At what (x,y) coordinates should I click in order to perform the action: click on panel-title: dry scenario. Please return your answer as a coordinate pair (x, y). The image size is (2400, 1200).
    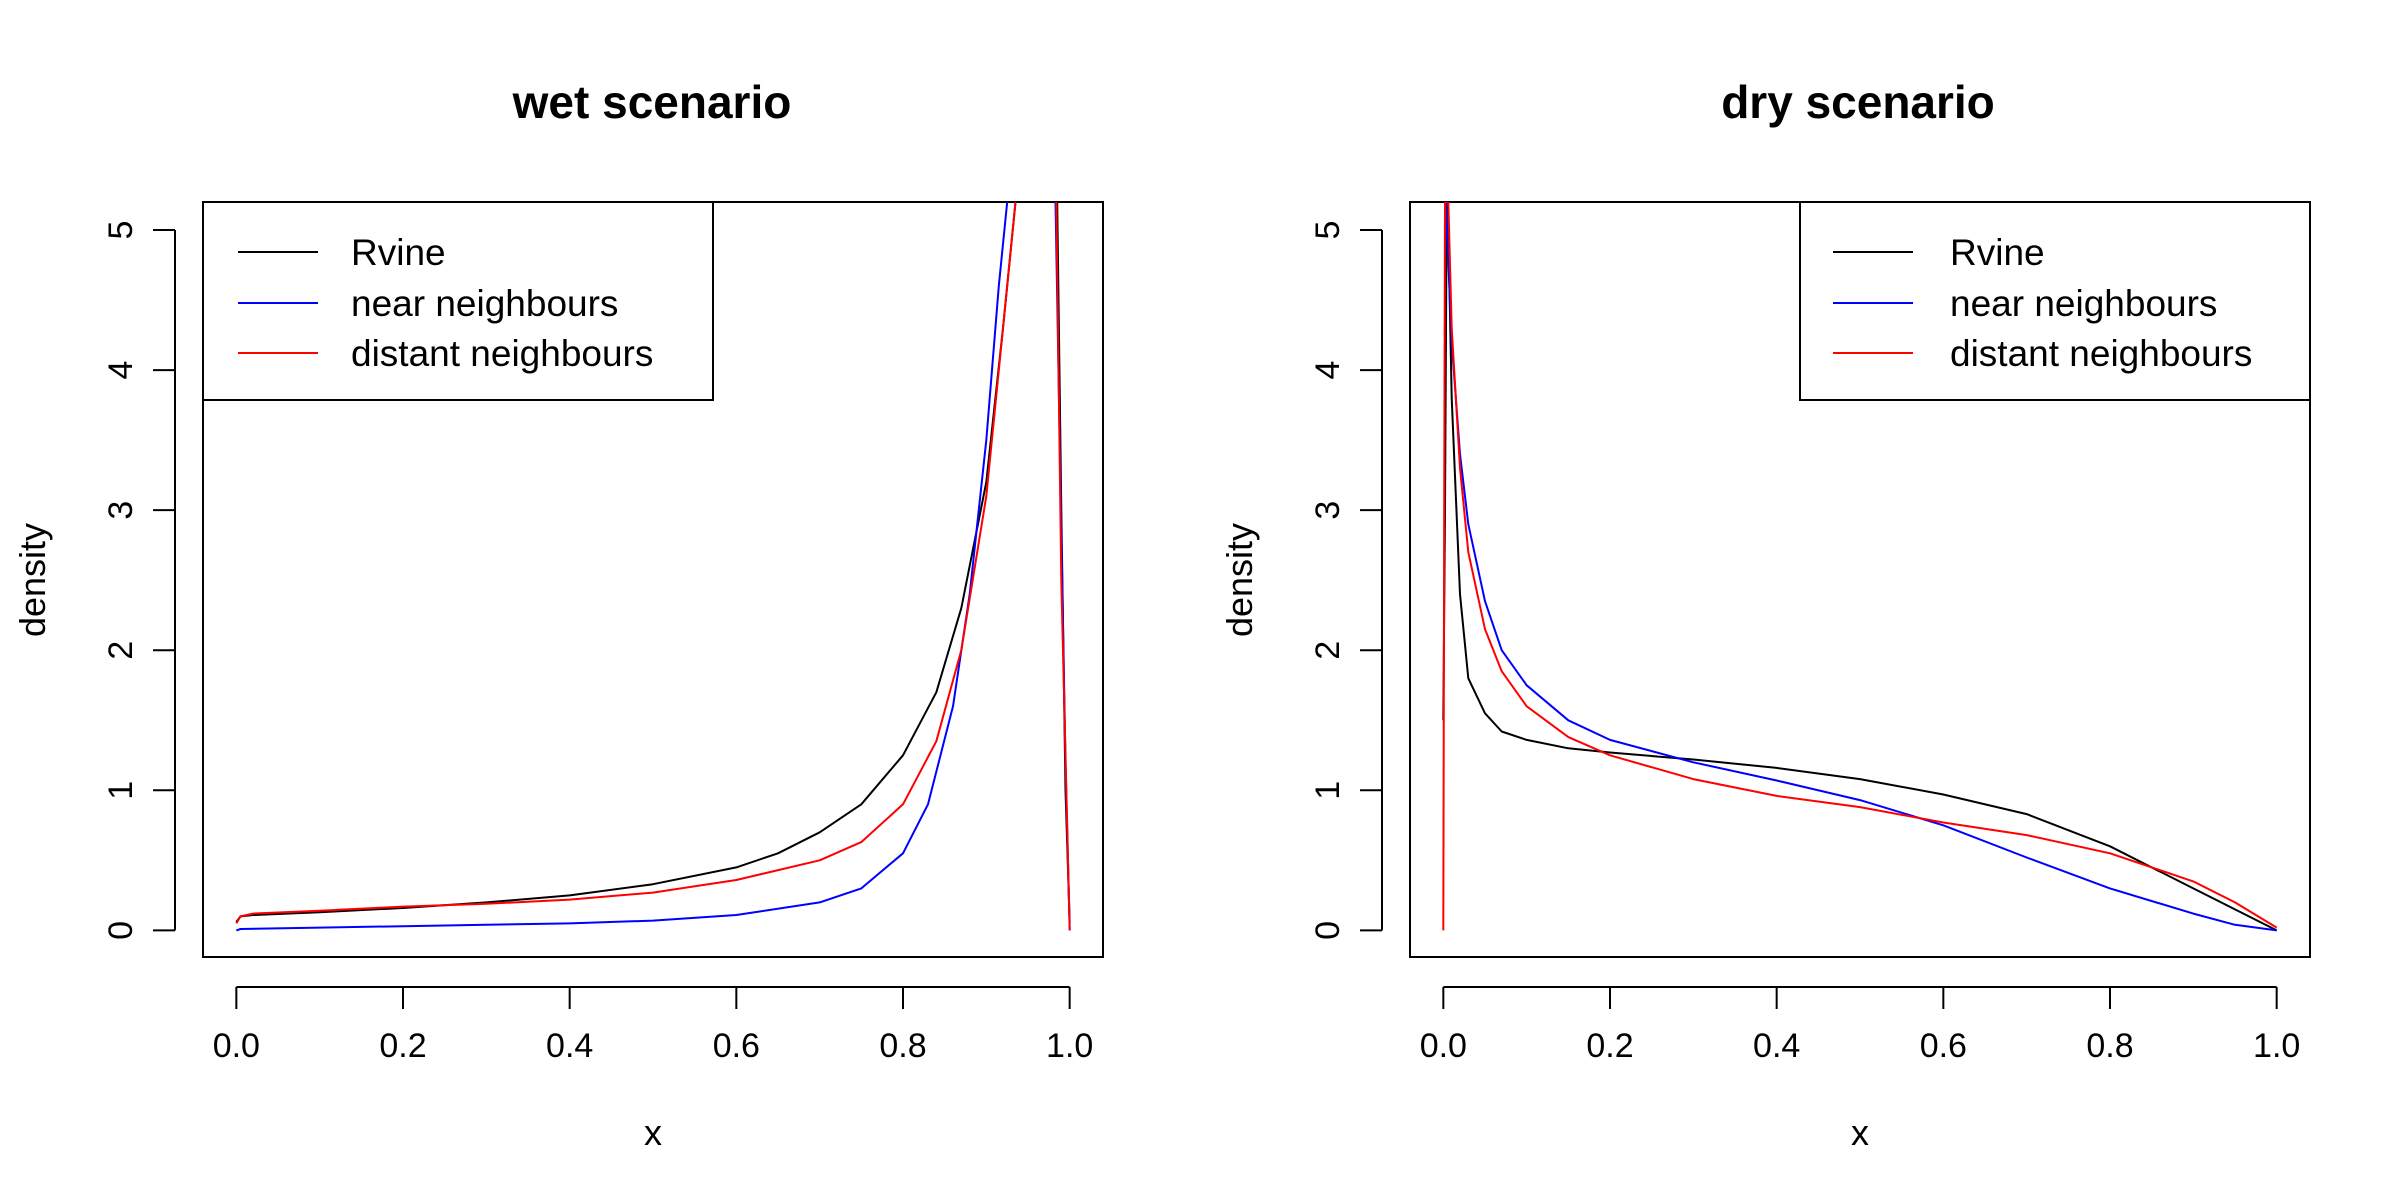
    Looking at the image, I should click on (1858, 102).